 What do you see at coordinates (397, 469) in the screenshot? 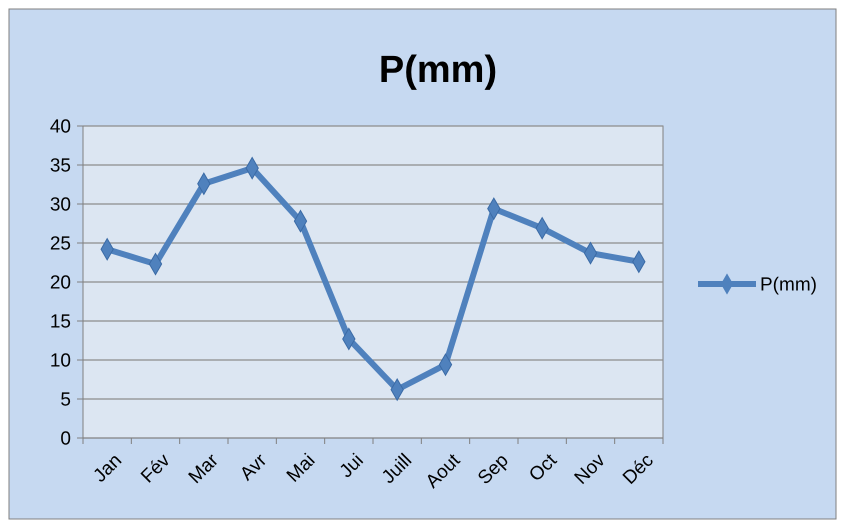
I see `x-tick-label: Juill` at bounding box center [397, 469].